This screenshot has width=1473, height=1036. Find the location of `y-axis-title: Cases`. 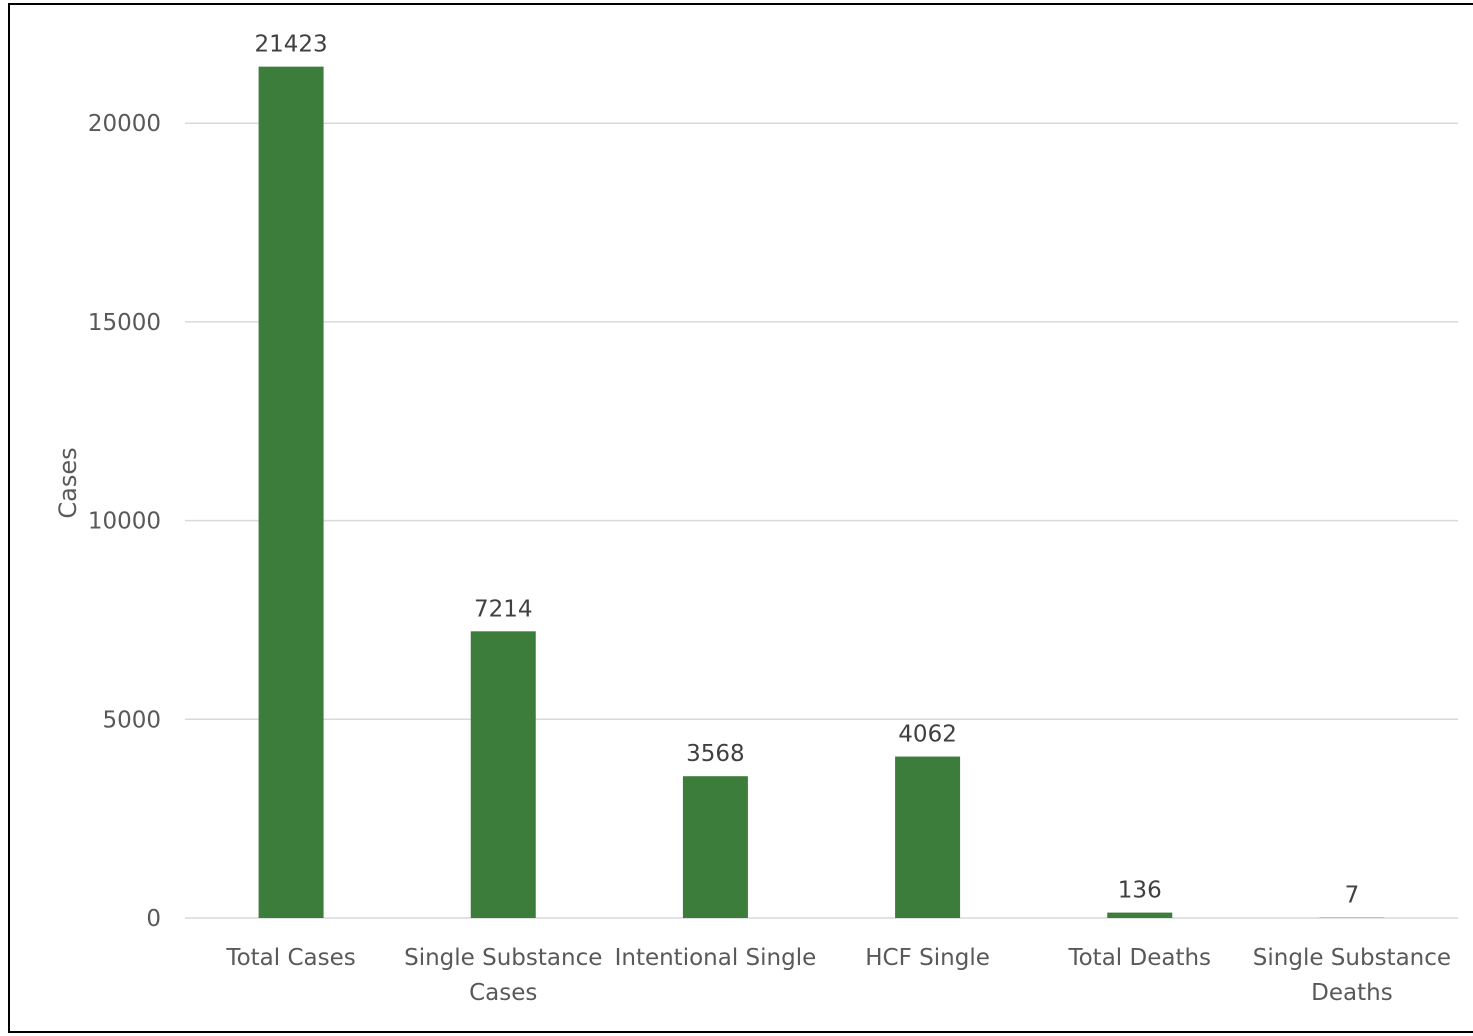

y-axis-title: Cases is located at coordinates (68, 482).